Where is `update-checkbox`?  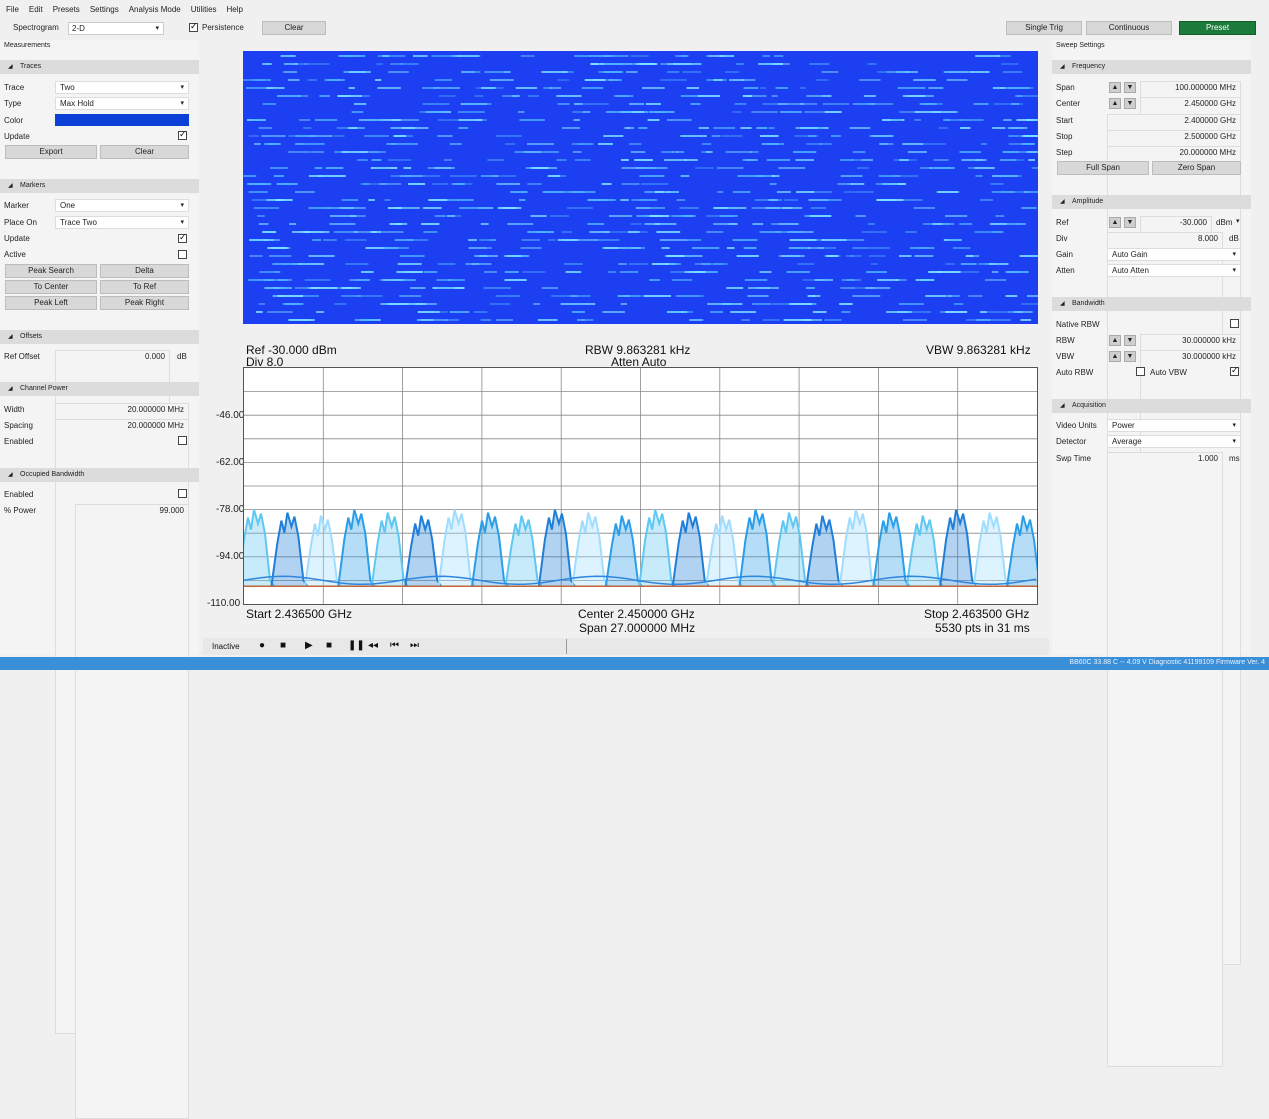 update-checkbox is located at coordinates (182, 134).